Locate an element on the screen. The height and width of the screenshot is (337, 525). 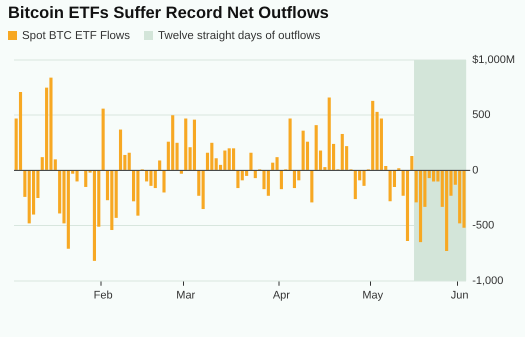
y-tick-label: 500 is located at coordinates (481, 115).